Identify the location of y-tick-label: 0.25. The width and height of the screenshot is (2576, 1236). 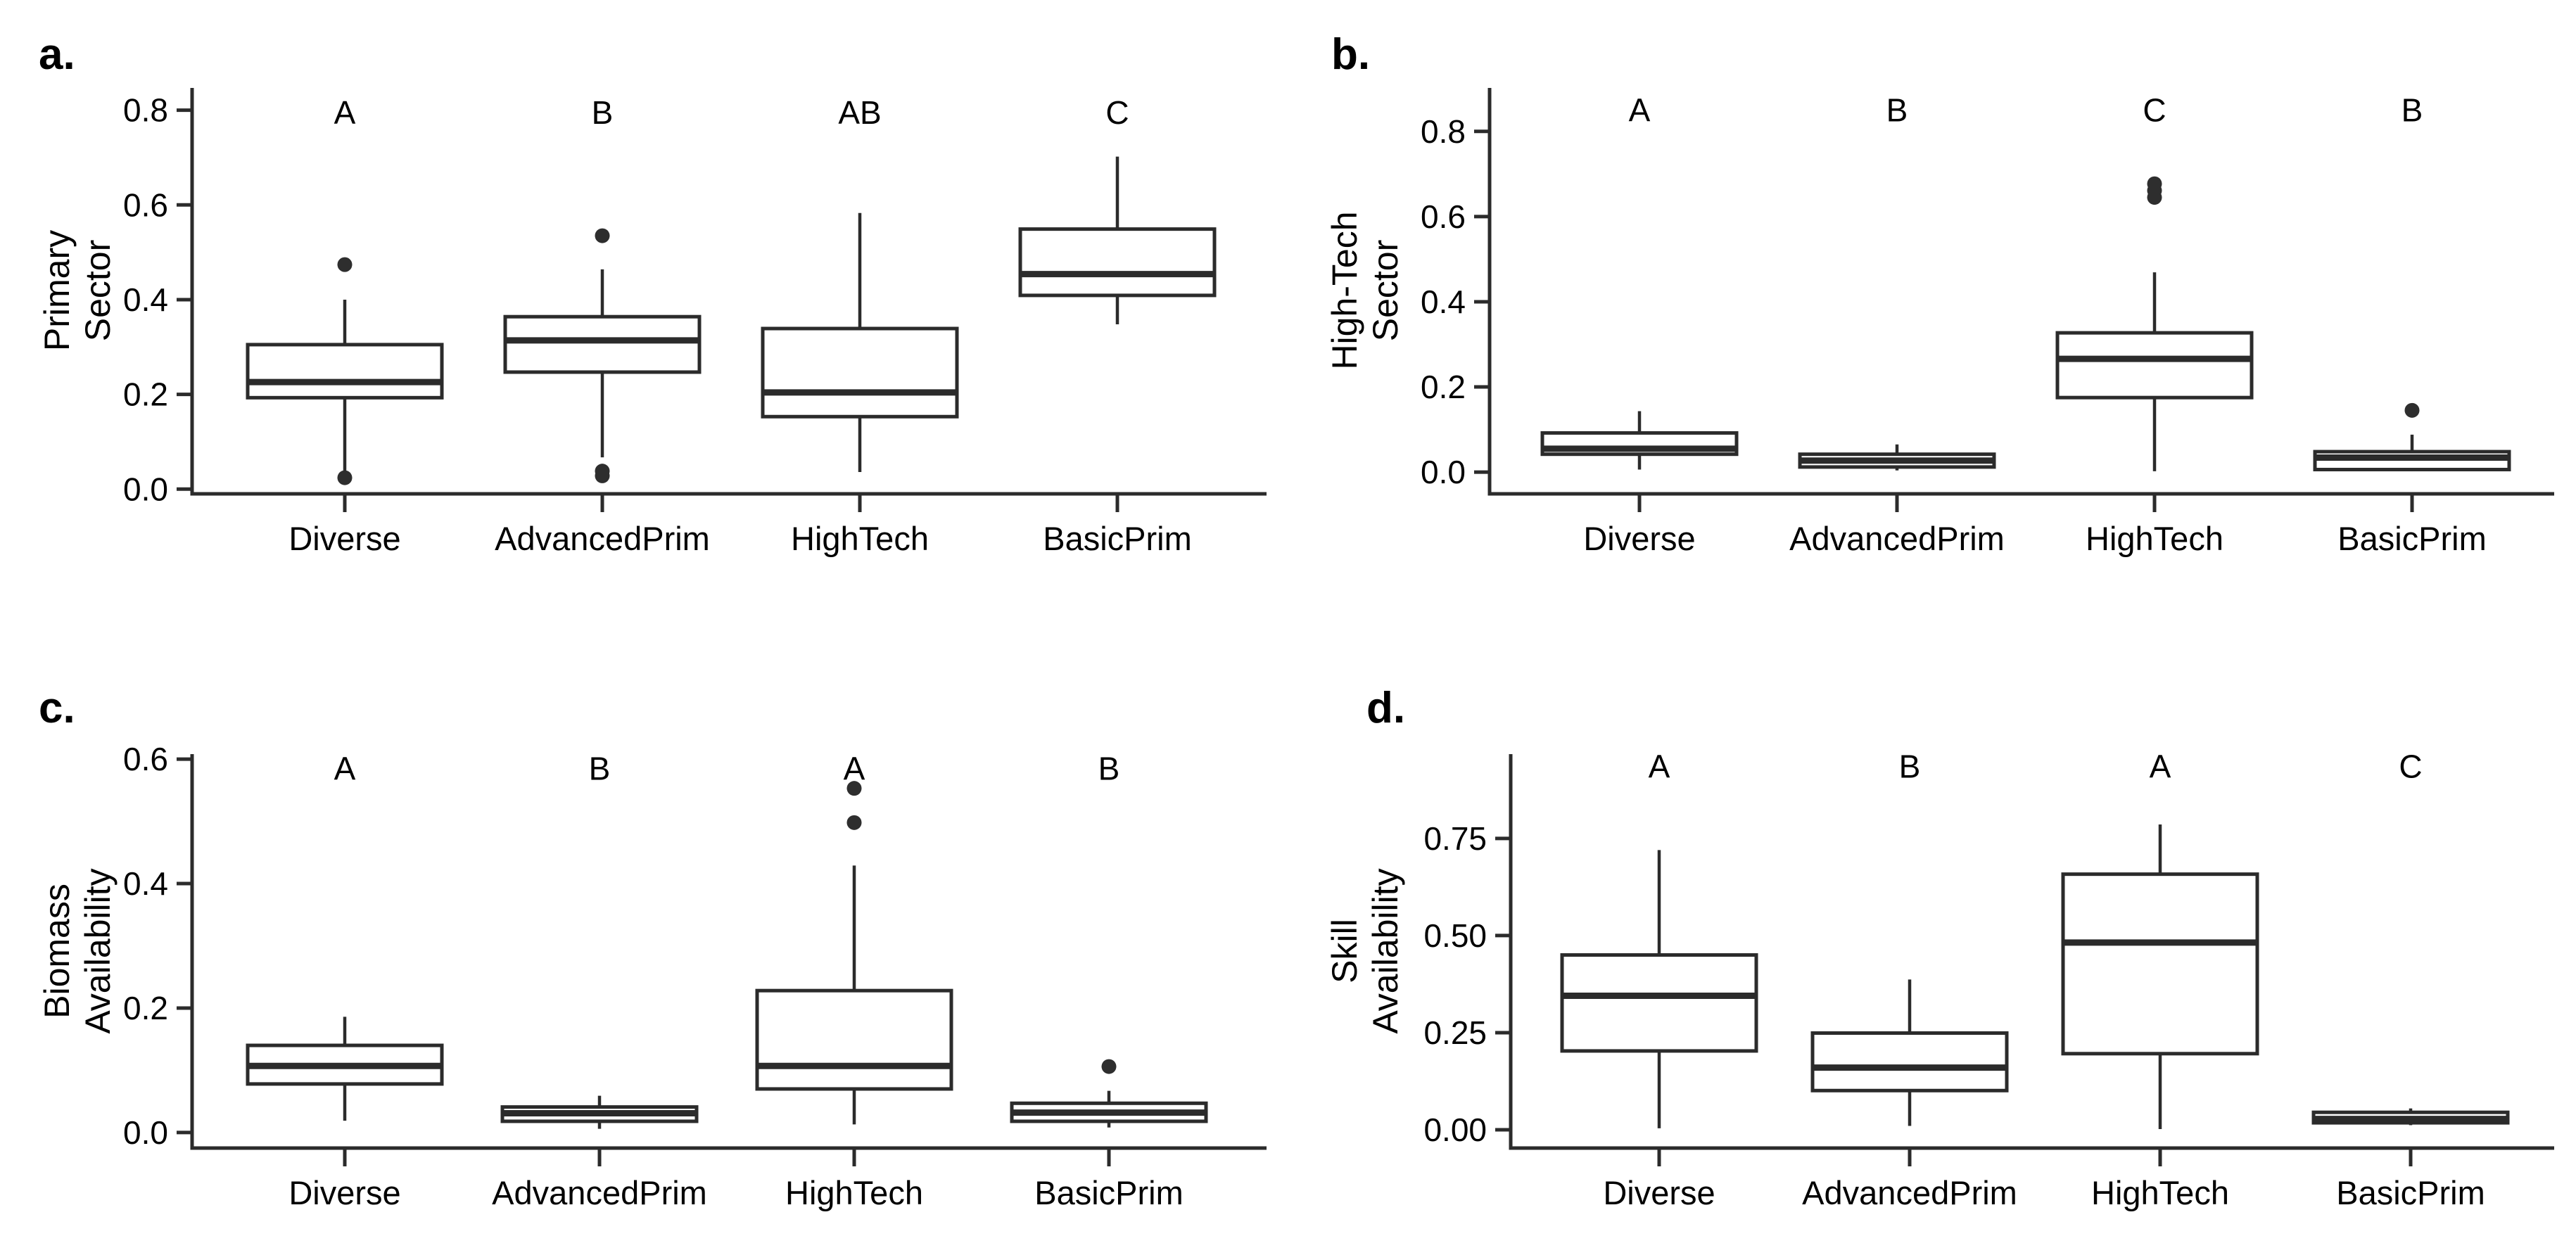
(1455, 1033).